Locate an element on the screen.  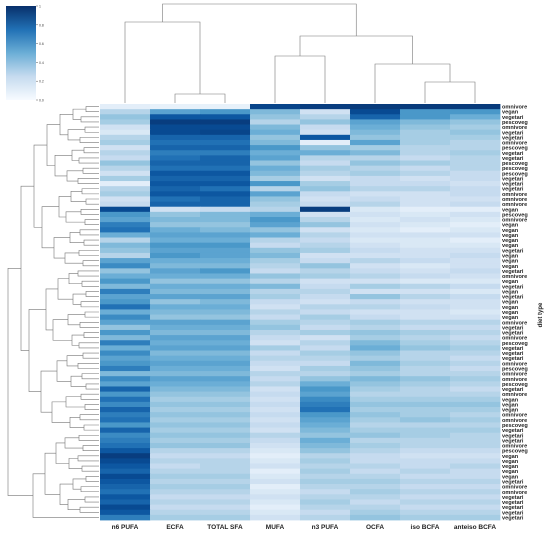
row-label: pescoveg is located at coordinates (515, 169).